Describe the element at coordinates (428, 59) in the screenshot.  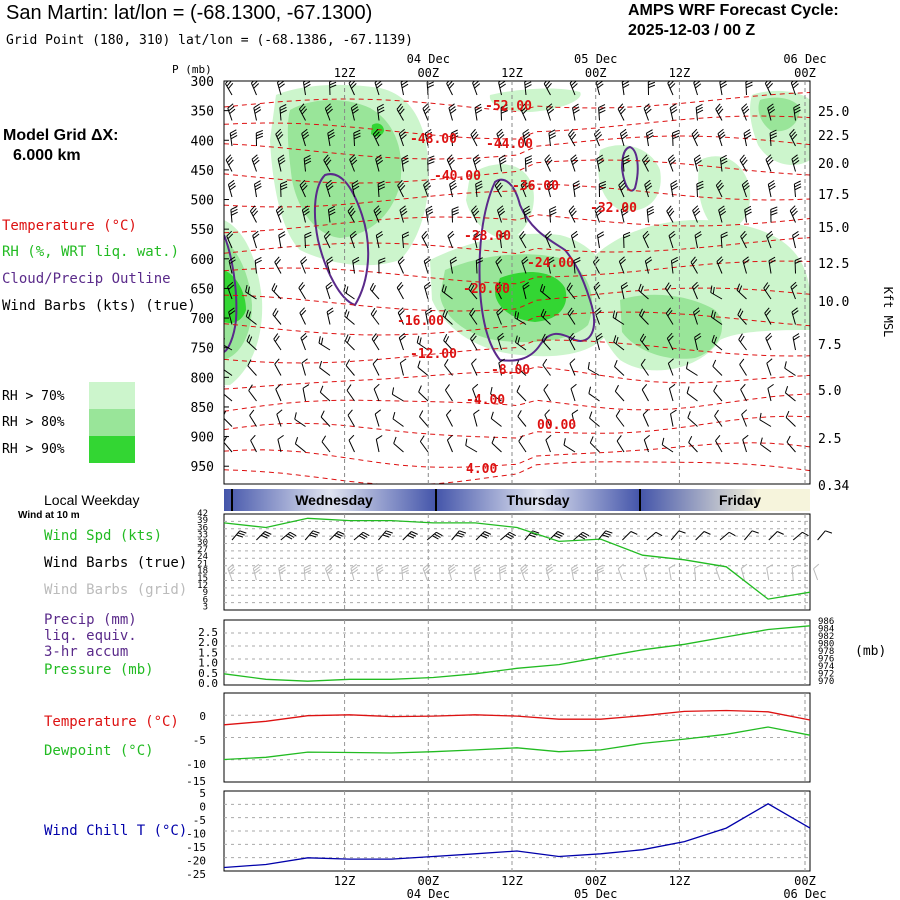
I see `top-date-label: 04 Dec` at that location.